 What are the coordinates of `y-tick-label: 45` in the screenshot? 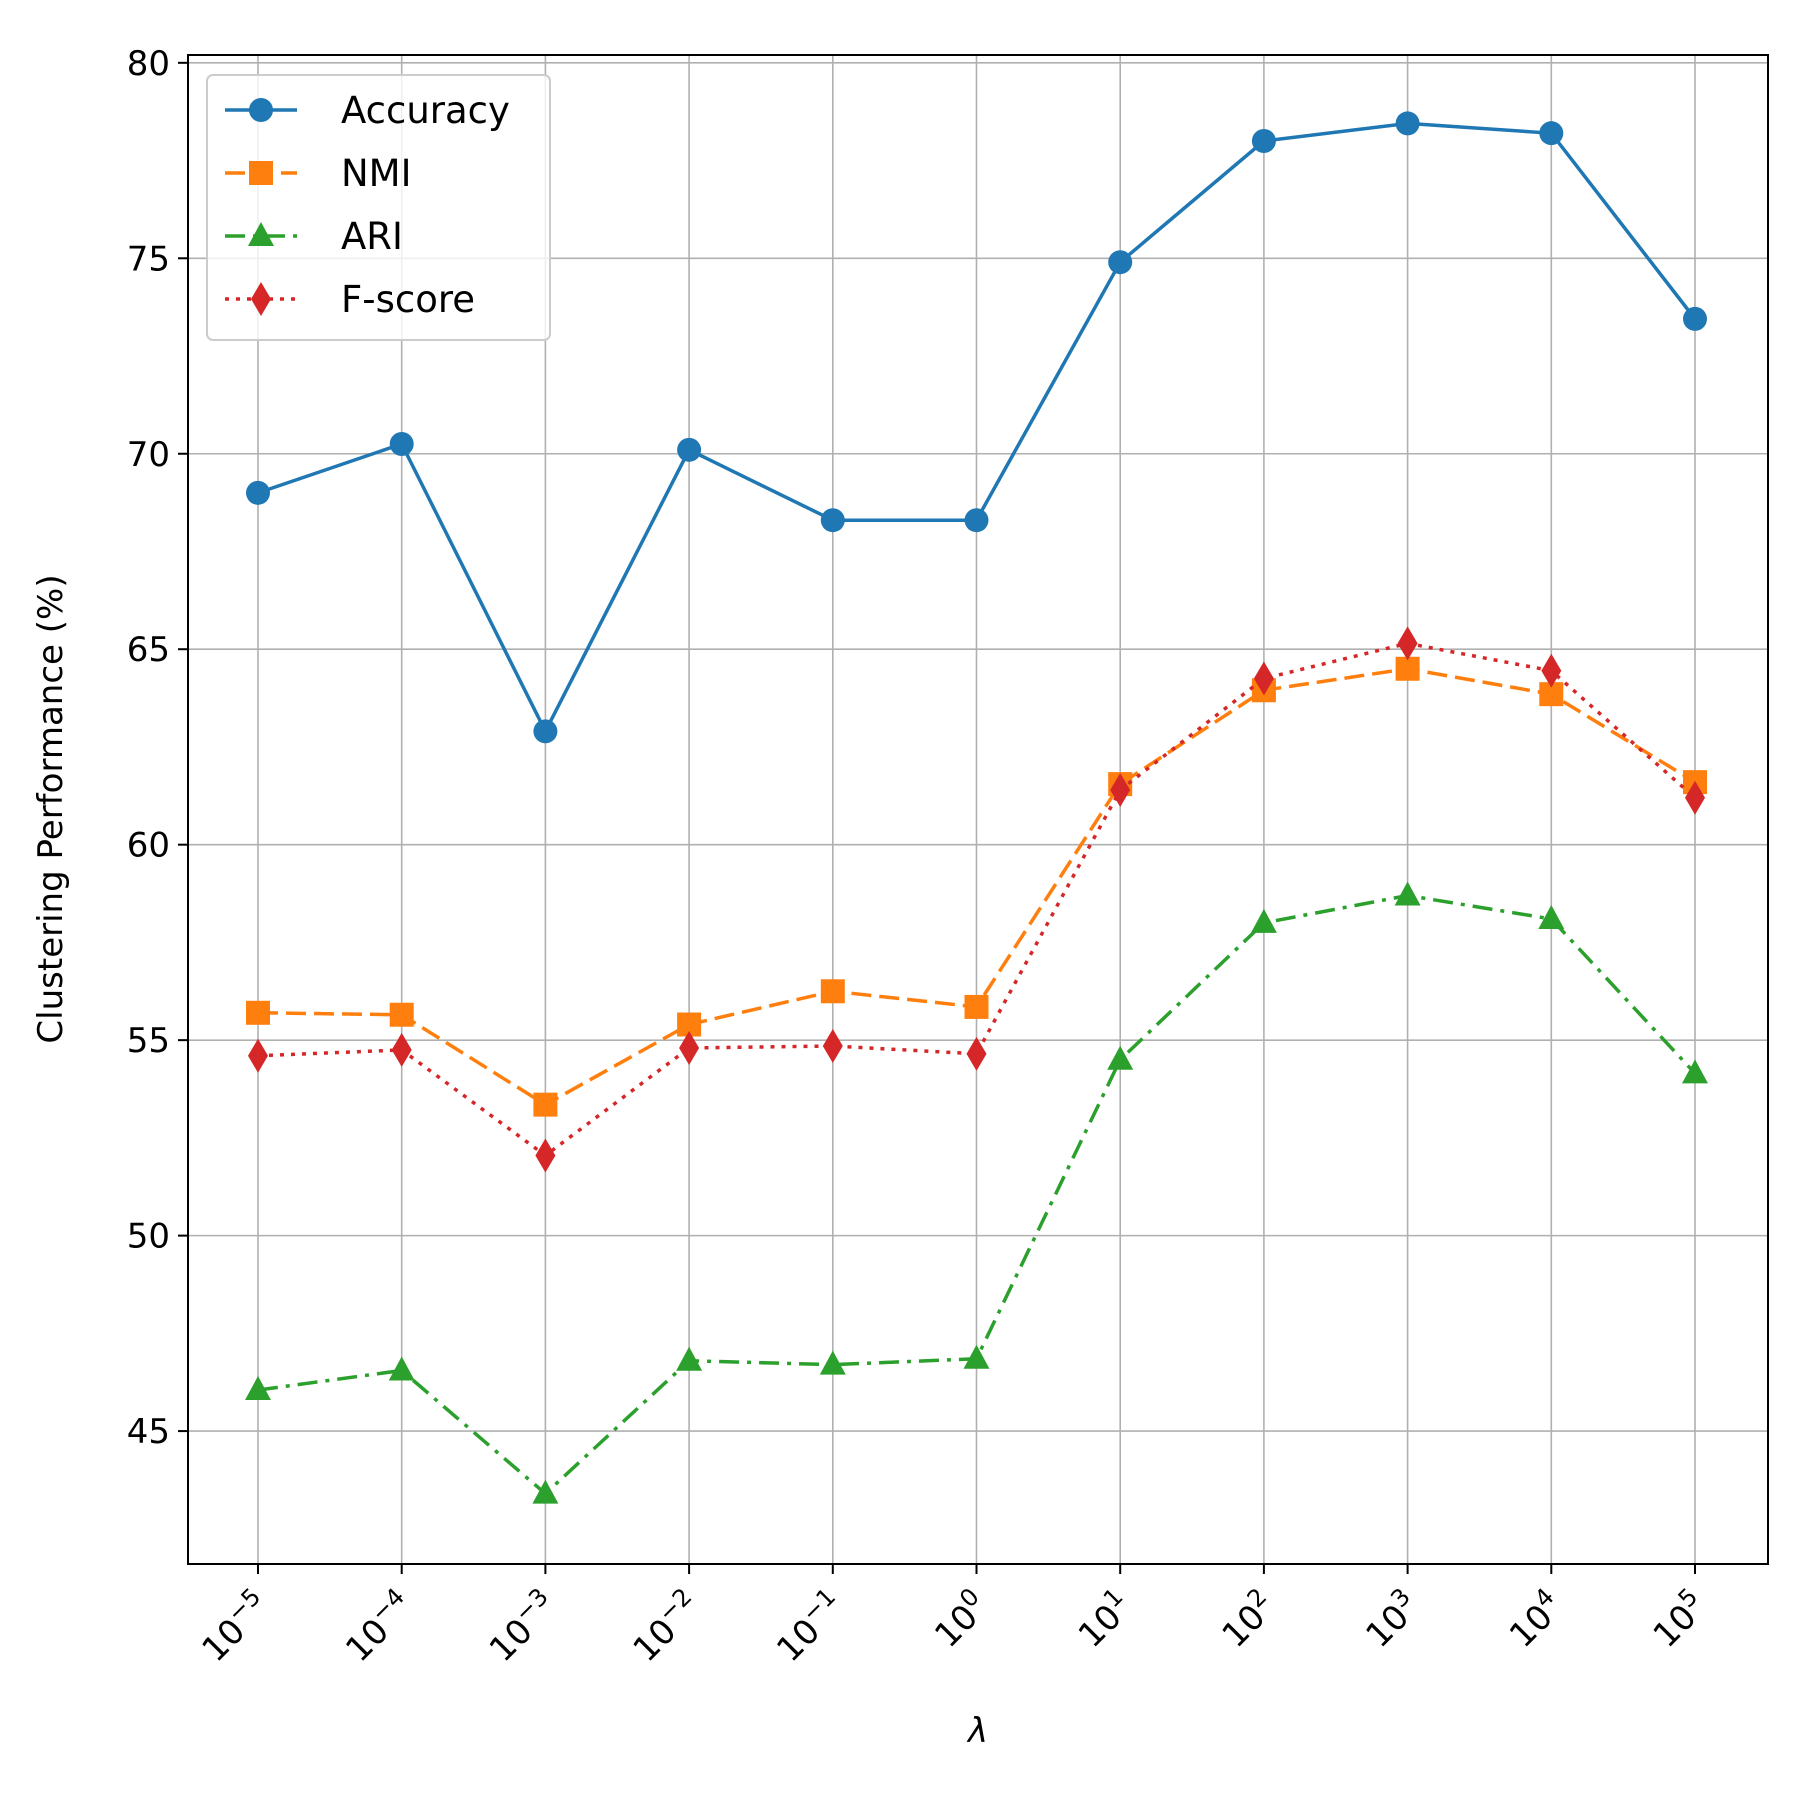 It's located at (148, 1432).